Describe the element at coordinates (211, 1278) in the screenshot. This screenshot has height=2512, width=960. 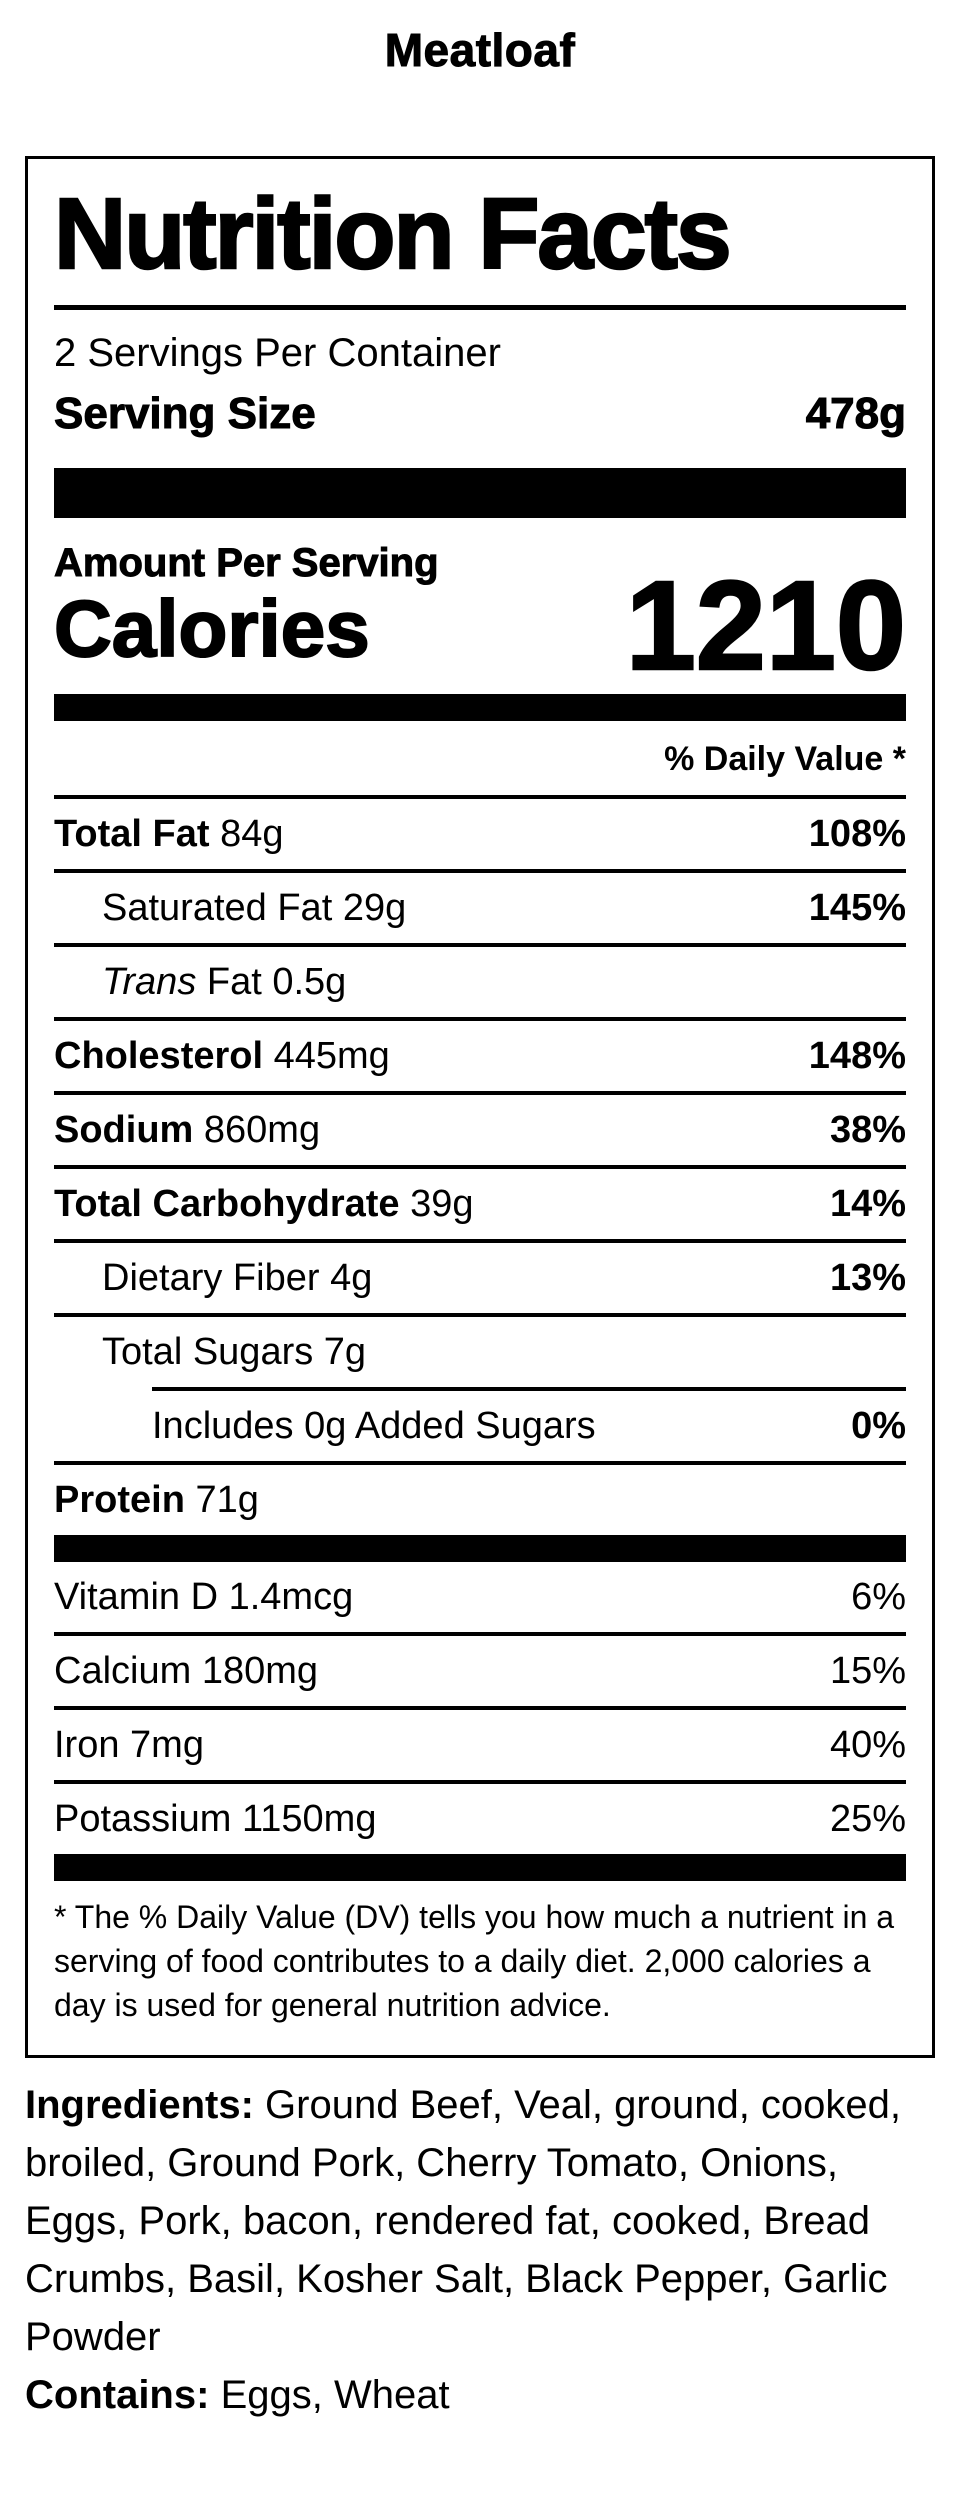
I see `nutrient-name: Dietary Fiber` at that location.